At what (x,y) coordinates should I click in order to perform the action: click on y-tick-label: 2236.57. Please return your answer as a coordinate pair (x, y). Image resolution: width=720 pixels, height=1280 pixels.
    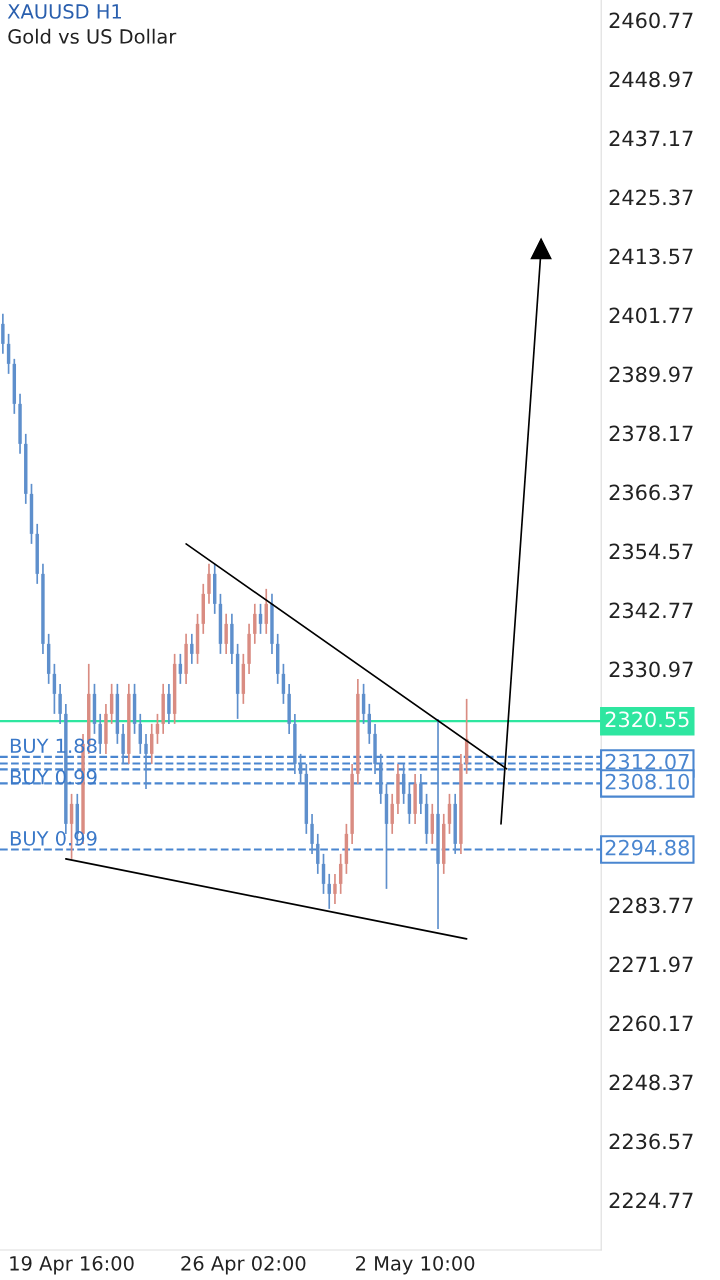
    Looking at the image, I should click on (651, 1141).